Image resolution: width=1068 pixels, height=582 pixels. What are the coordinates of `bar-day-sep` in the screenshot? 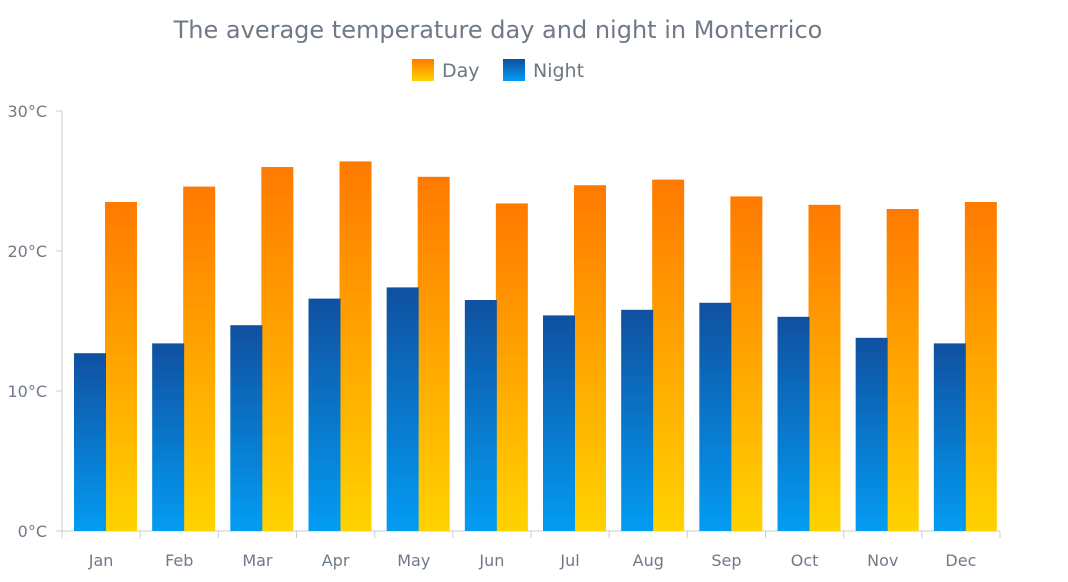 It's located at (746, 363).